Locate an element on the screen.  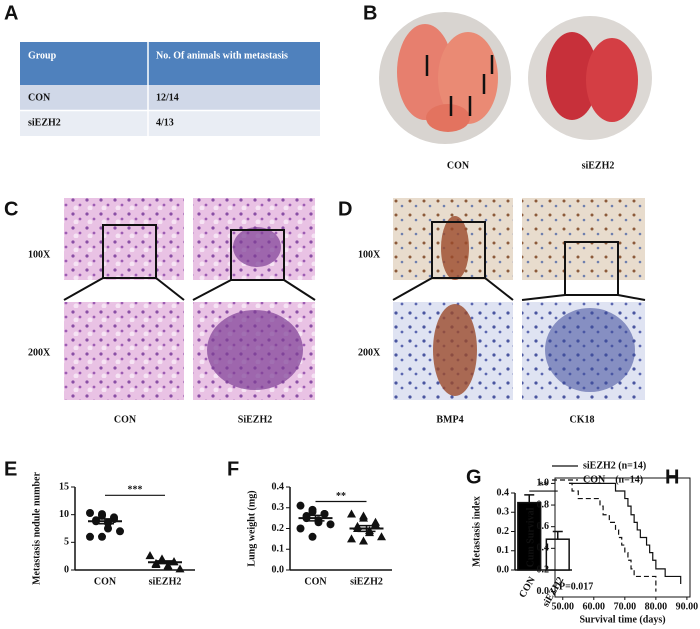
y-axis-title: Cum Survival is located at coordinates (530, 537).